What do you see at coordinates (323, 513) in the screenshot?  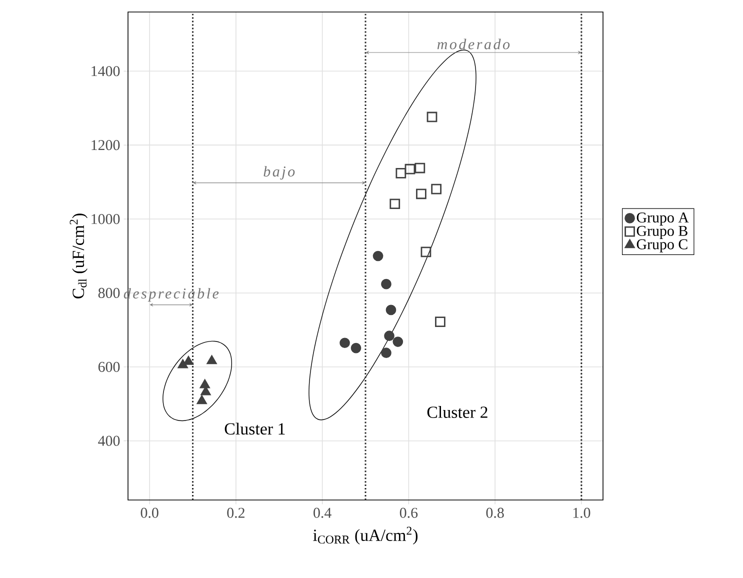 I see `x-tick-label: 0.4` at bounding box center [323, 513].